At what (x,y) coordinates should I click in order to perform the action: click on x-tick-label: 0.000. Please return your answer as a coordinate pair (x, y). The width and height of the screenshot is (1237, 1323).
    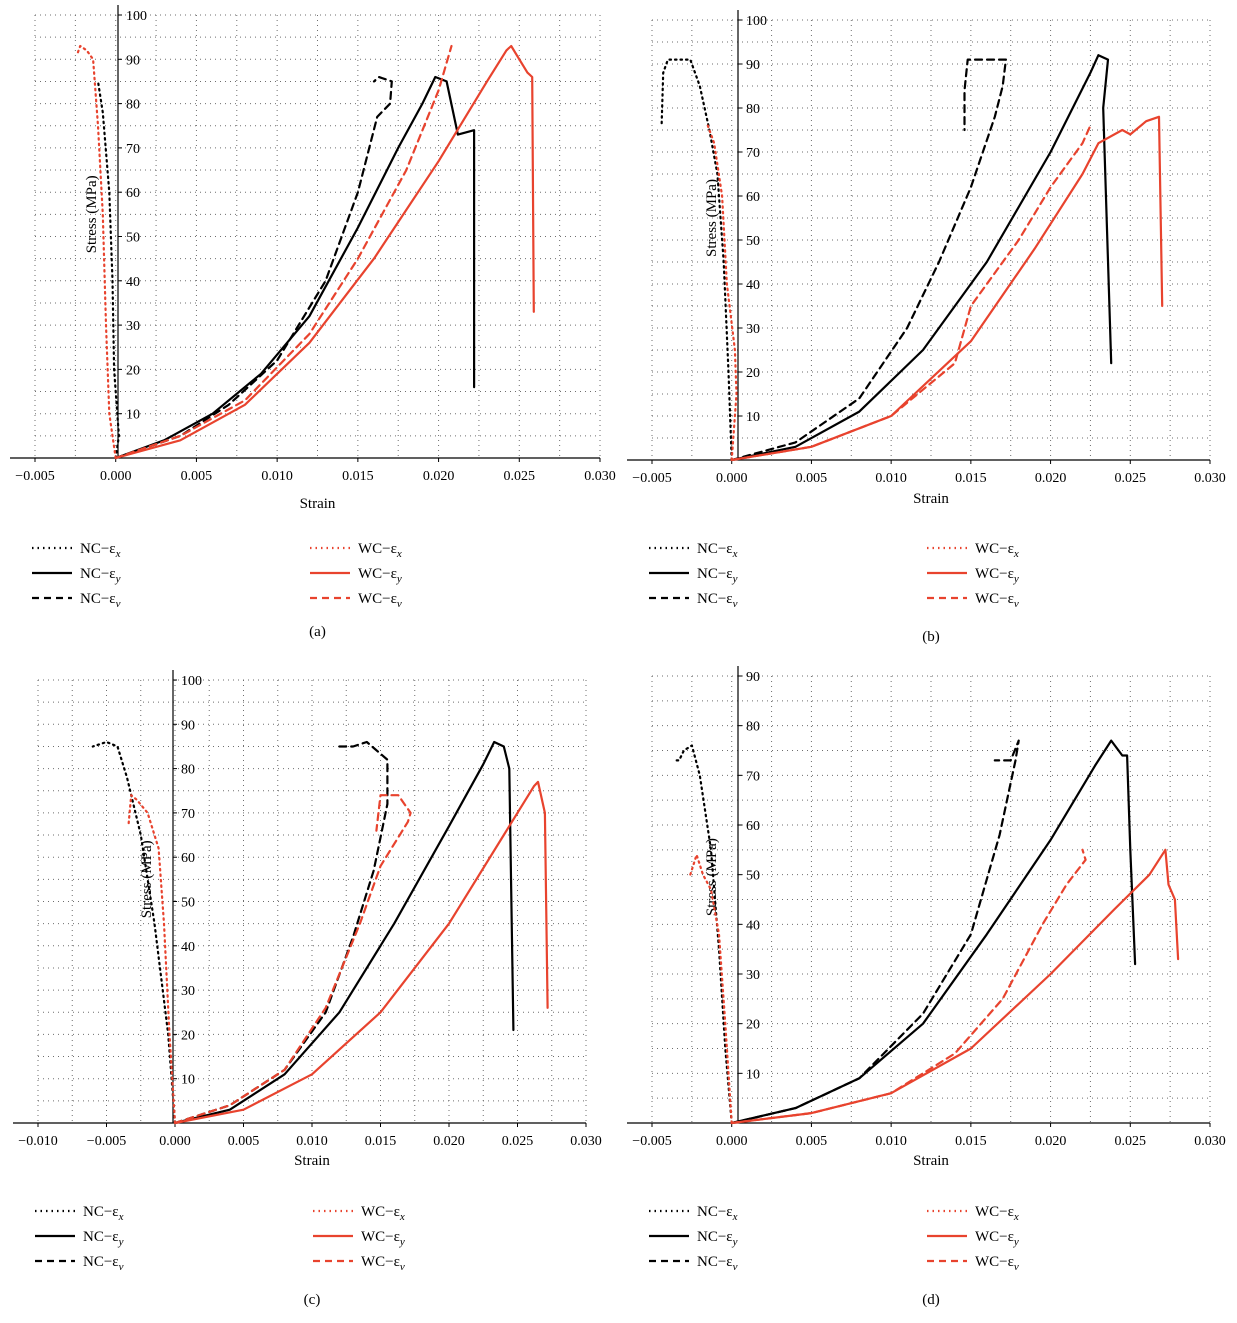
    Looking at the image, I should click on (732, 478).